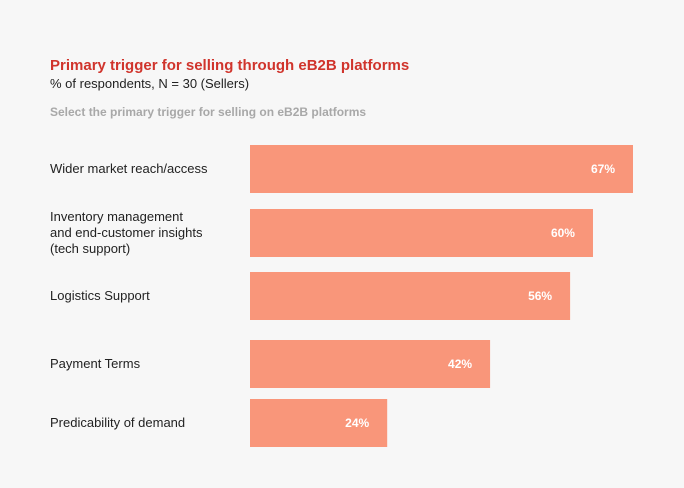 The width and height of the screenshot is (684, 488). Describe the element at coordinates (129, 168) in the screenshot. I see `category-label-1: Wider market reach/access` at that location.